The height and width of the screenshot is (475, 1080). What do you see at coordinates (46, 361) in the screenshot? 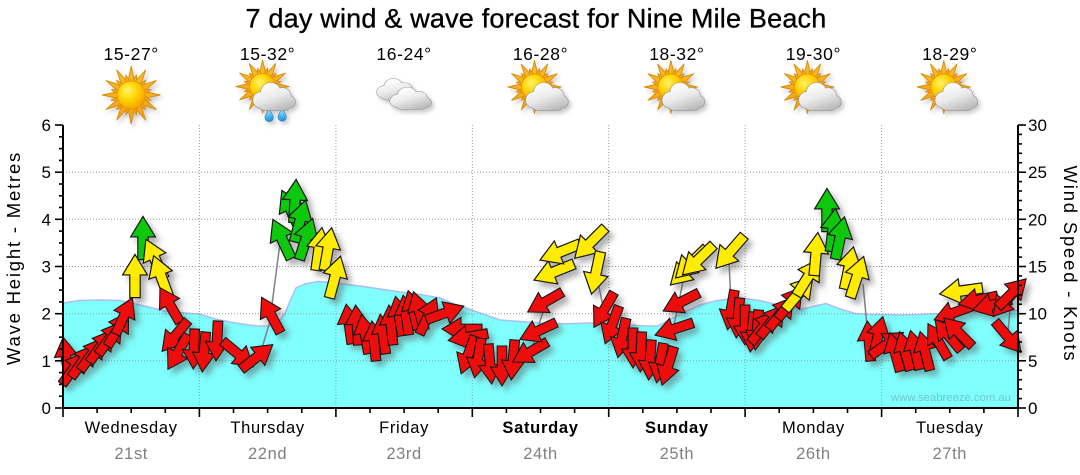
I see `svg-text: 1` at bounding box center [46, 361].